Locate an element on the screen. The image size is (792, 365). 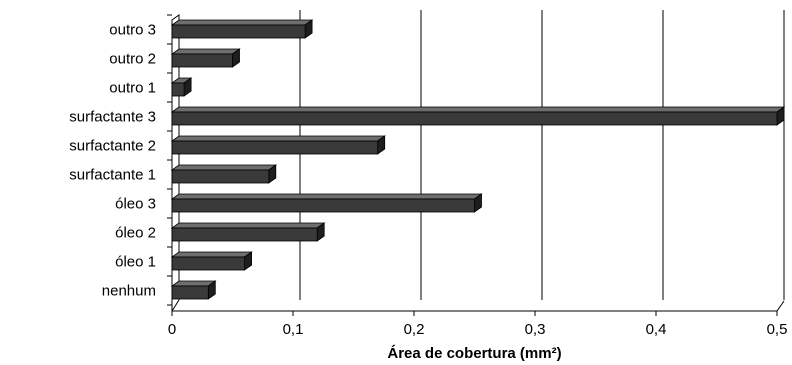
y-tick-label: óleo 1 is located at coordinates (135, 262).